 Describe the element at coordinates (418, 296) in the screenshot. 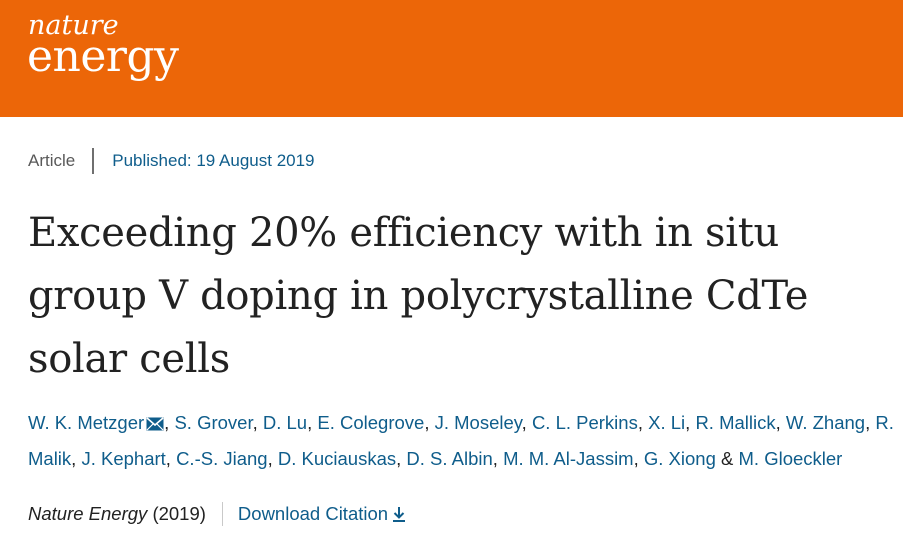

I see `title-line-2: group V doping in polycrystalline CdTe` at that location.